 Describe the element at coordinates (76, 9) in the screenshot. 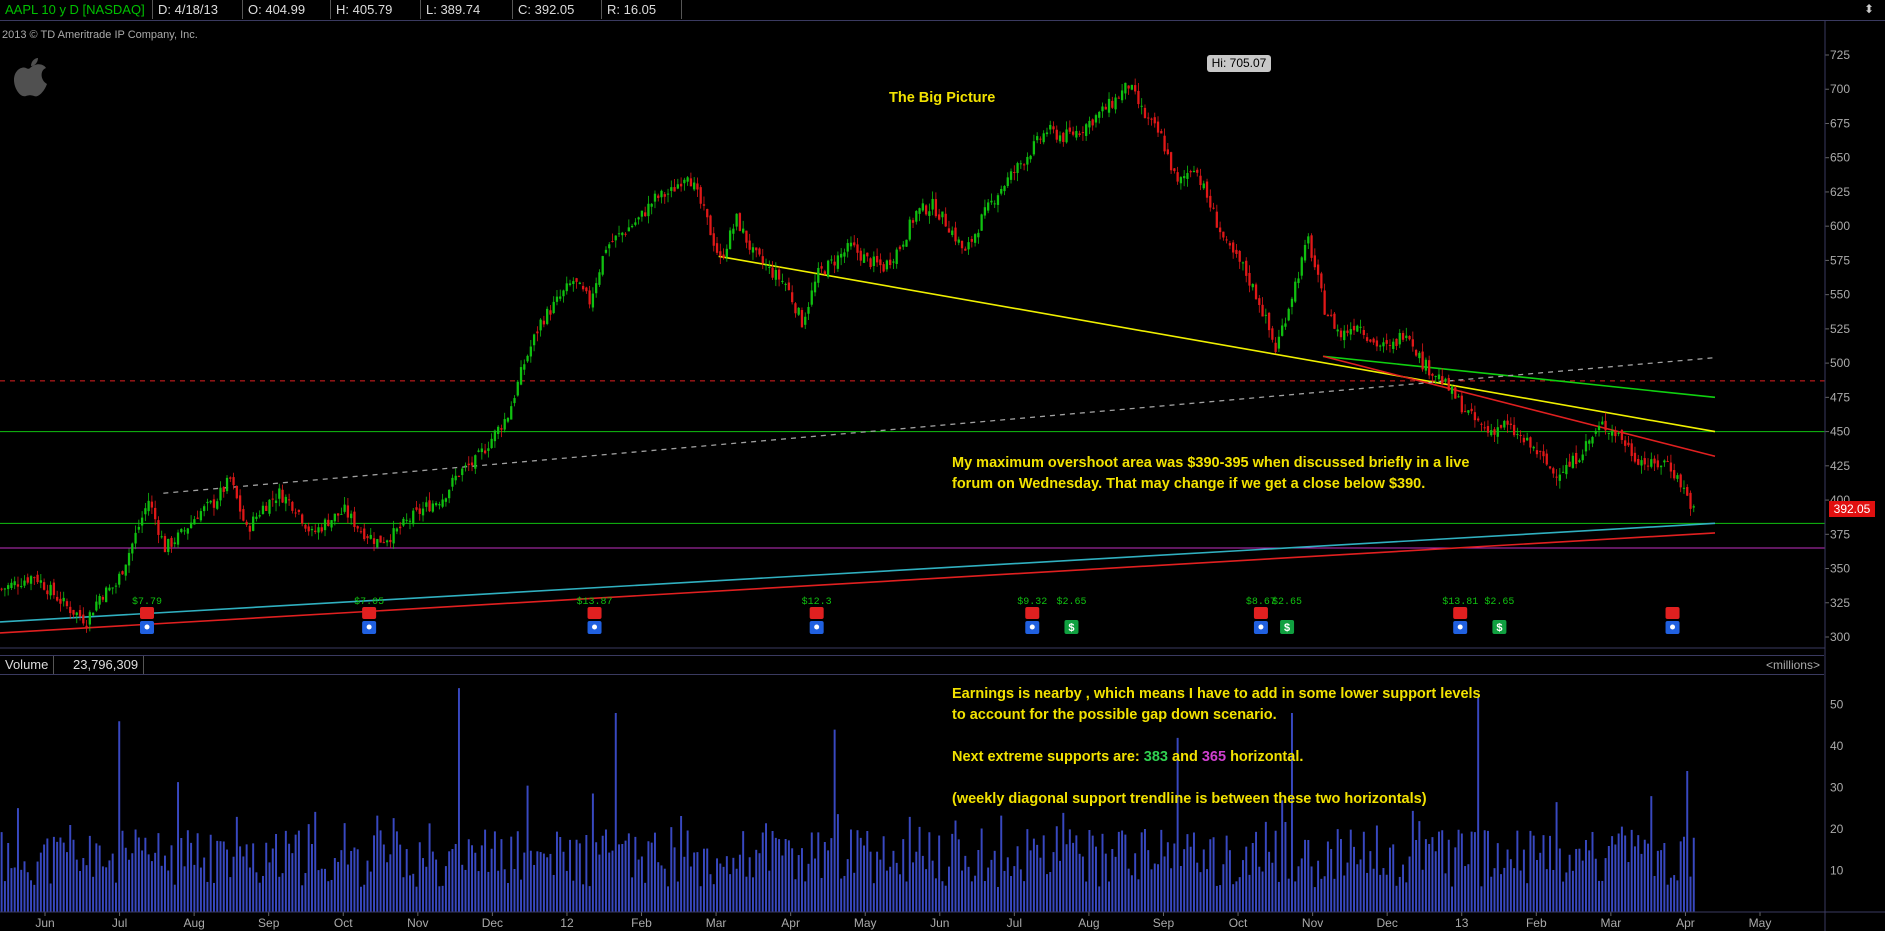

I see `symbol-label: AAPL 10 y D [NASDAQ]` at that location.